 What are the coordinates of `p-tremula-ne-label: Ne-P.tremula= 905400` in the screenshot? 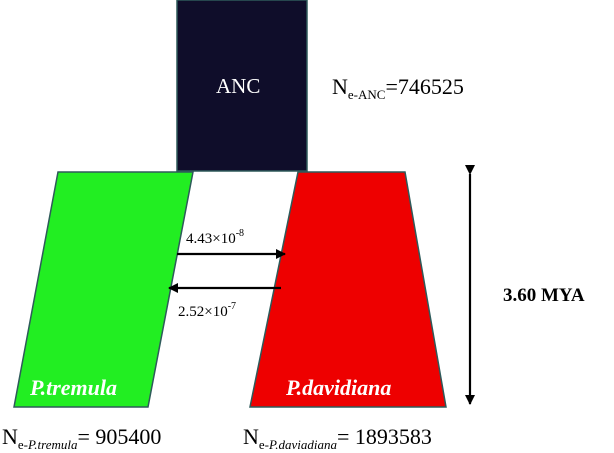 It's located at (81, 438).